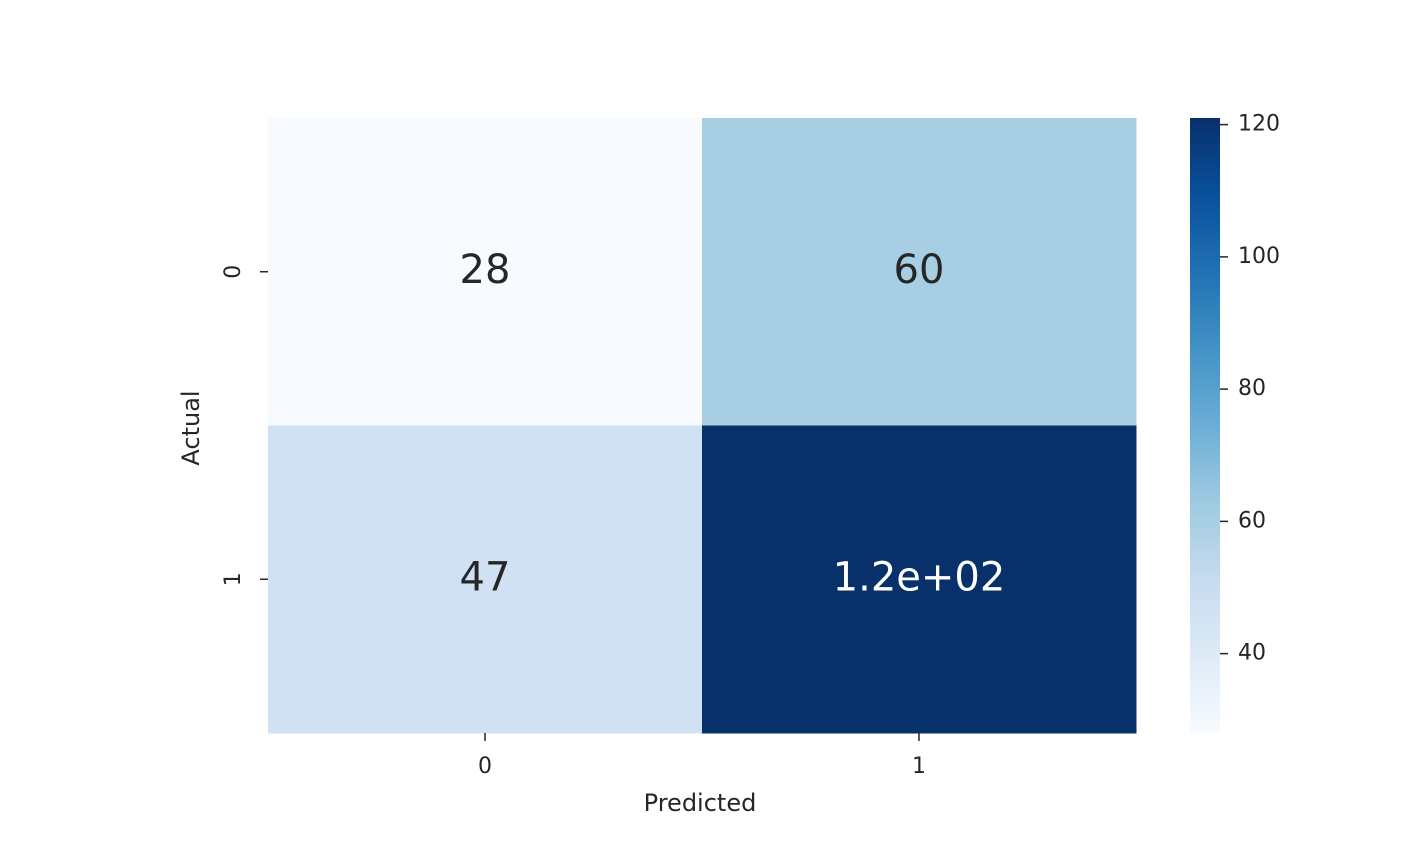 This screenshot has width=1412, height=846. I want to click on colorbar-tick-label: 40, so click(1252, 653).